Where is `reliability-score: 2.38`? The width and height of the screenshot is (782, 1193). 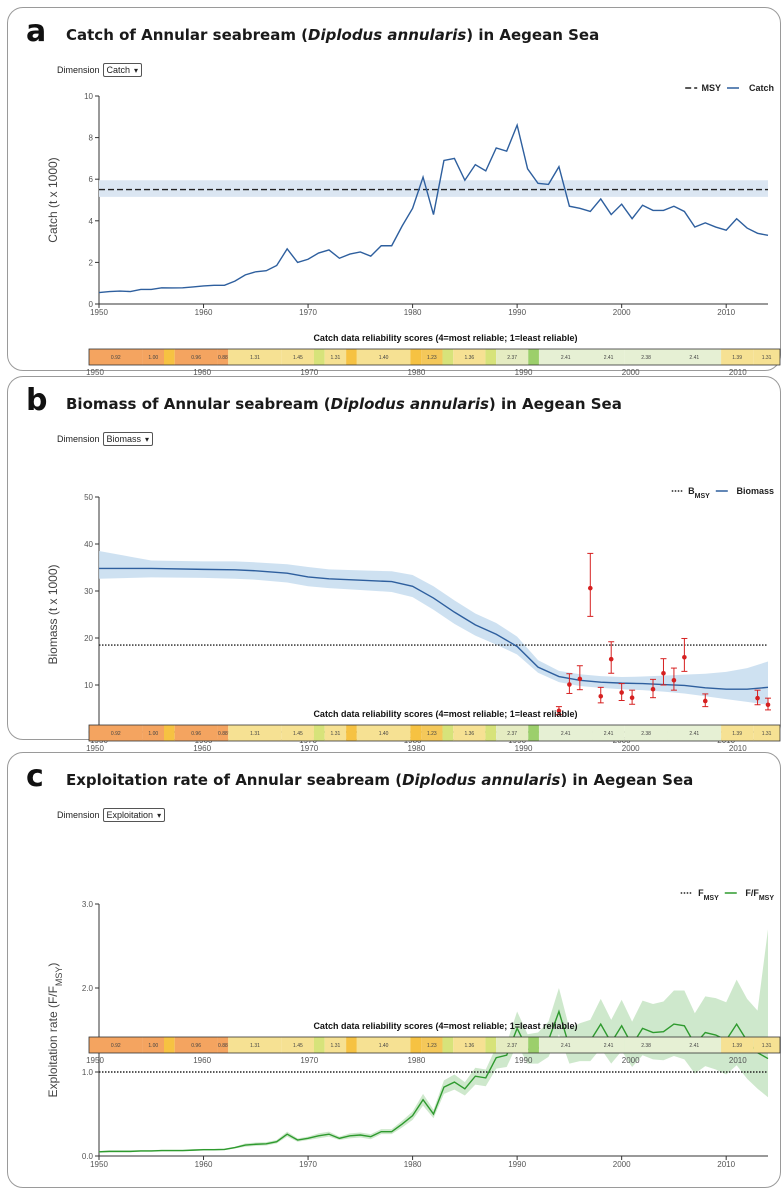 reliability-score: 2.38 is located at coordinates (646, 1046).